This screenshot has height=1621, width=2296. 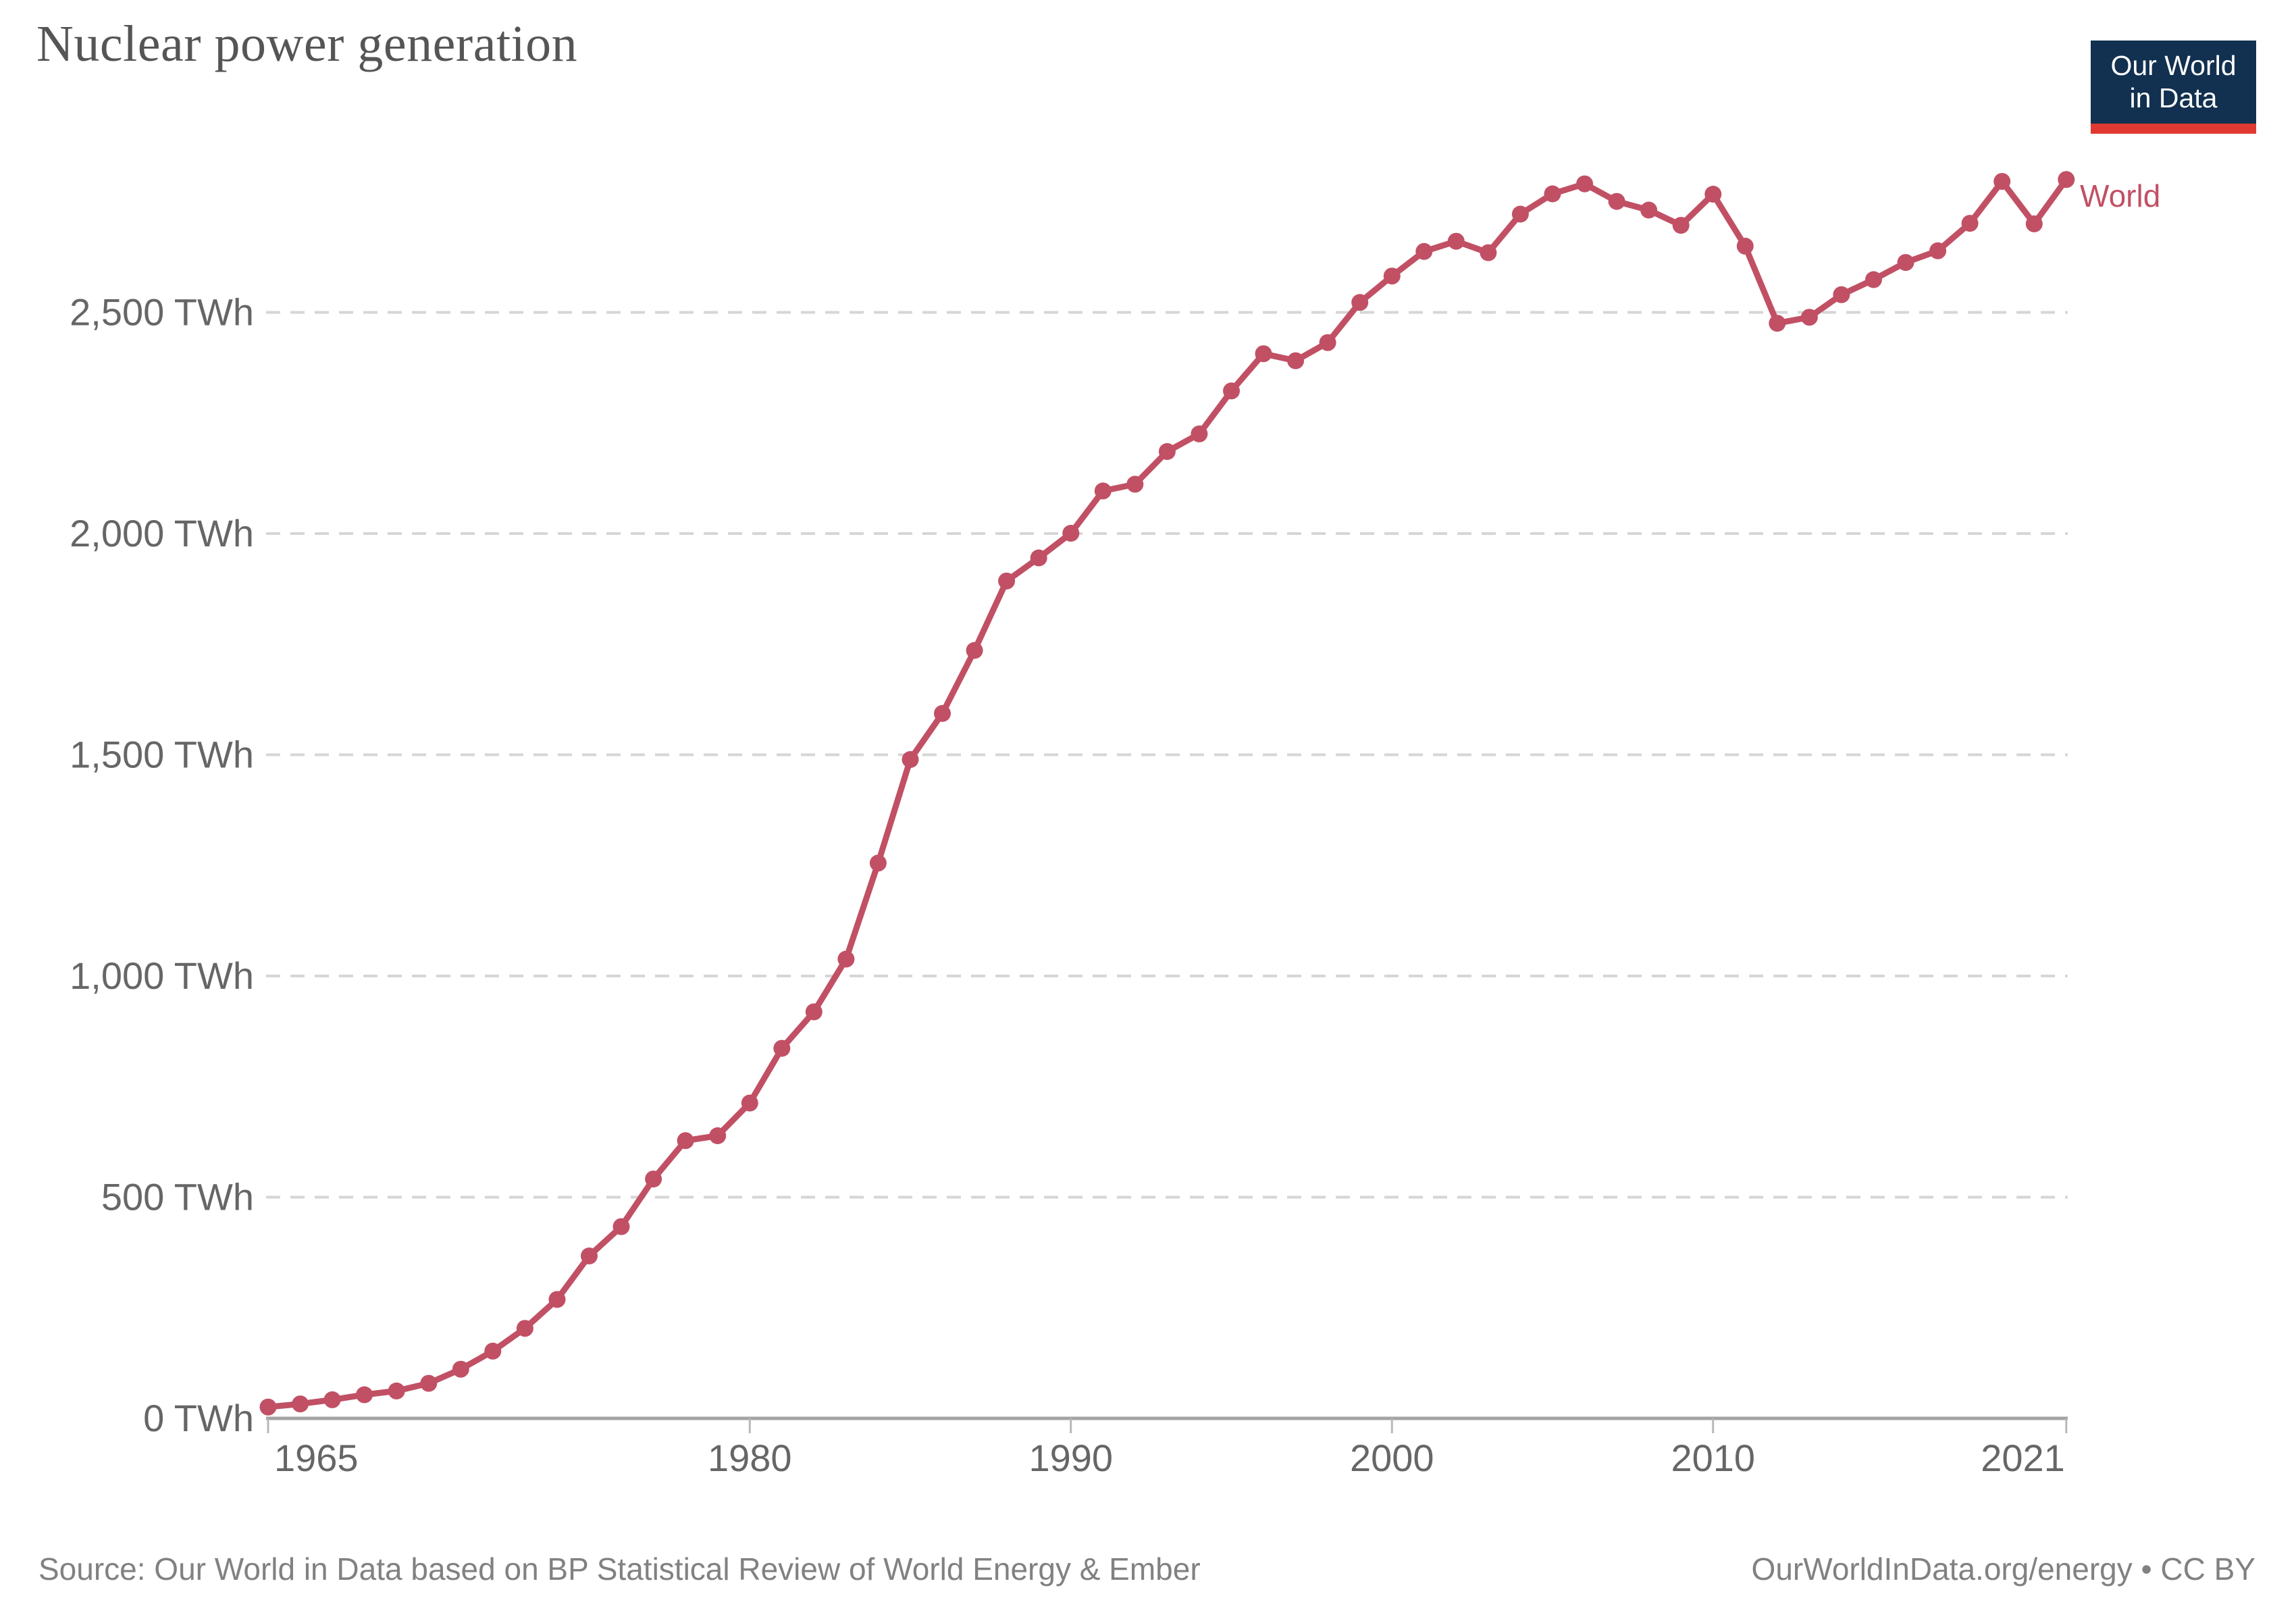 I want to click on owid-url-link: OurWorldInData.org/energy • CC BY, so click(x=2003, y=1569).